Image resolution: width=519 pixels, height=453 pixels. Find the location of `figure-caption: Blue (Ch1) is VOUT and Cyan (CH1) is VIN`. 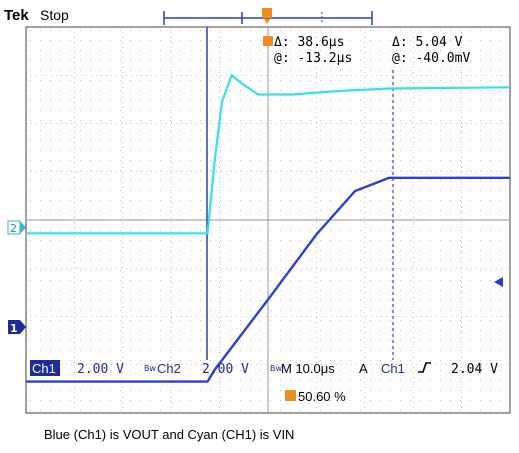

figure-caption: Blue (Ch1) is VOUT and Cyan (CH1) is VIN is located at coordinates (169, 434).